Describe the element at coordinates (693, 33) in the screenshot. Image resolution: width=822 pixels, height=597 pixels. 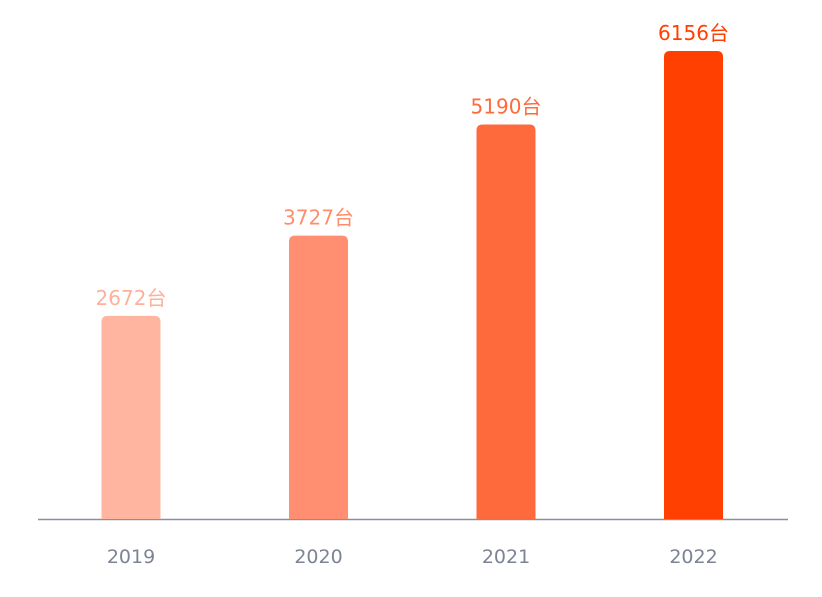
I see `value-label-2022: 6156台` at that location.